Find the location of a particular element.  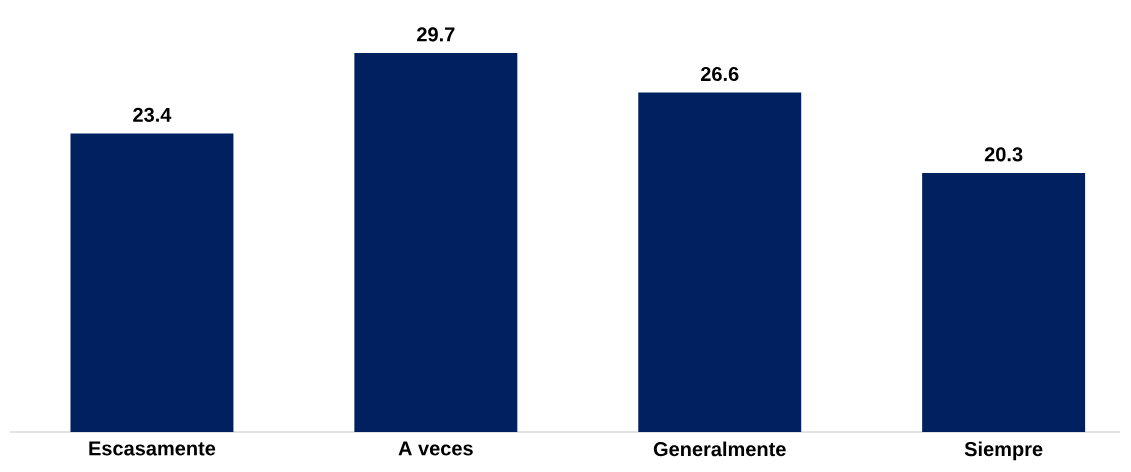

data-label: 26.6 is located at coordinates (719, 74).